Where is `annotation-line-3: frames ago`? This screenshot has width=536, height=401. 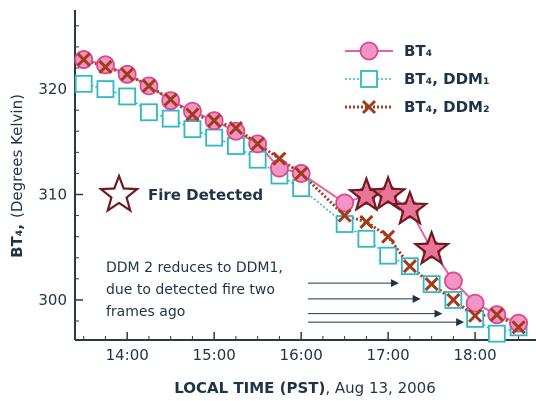
annotation-line-3: frames ago is located at coordinates (145, 312).